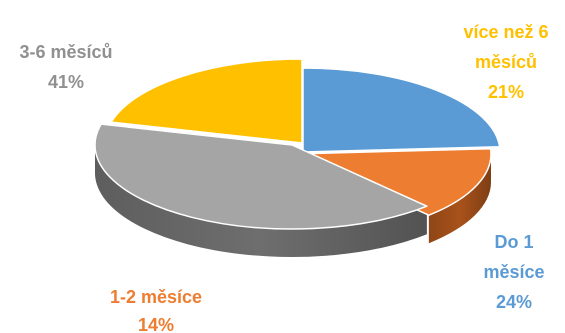 This screenshot has width=565, height=333. Describe the element at coordinates (514, 302) in the screenshot. I see `data-label-value: 24%` at that location.